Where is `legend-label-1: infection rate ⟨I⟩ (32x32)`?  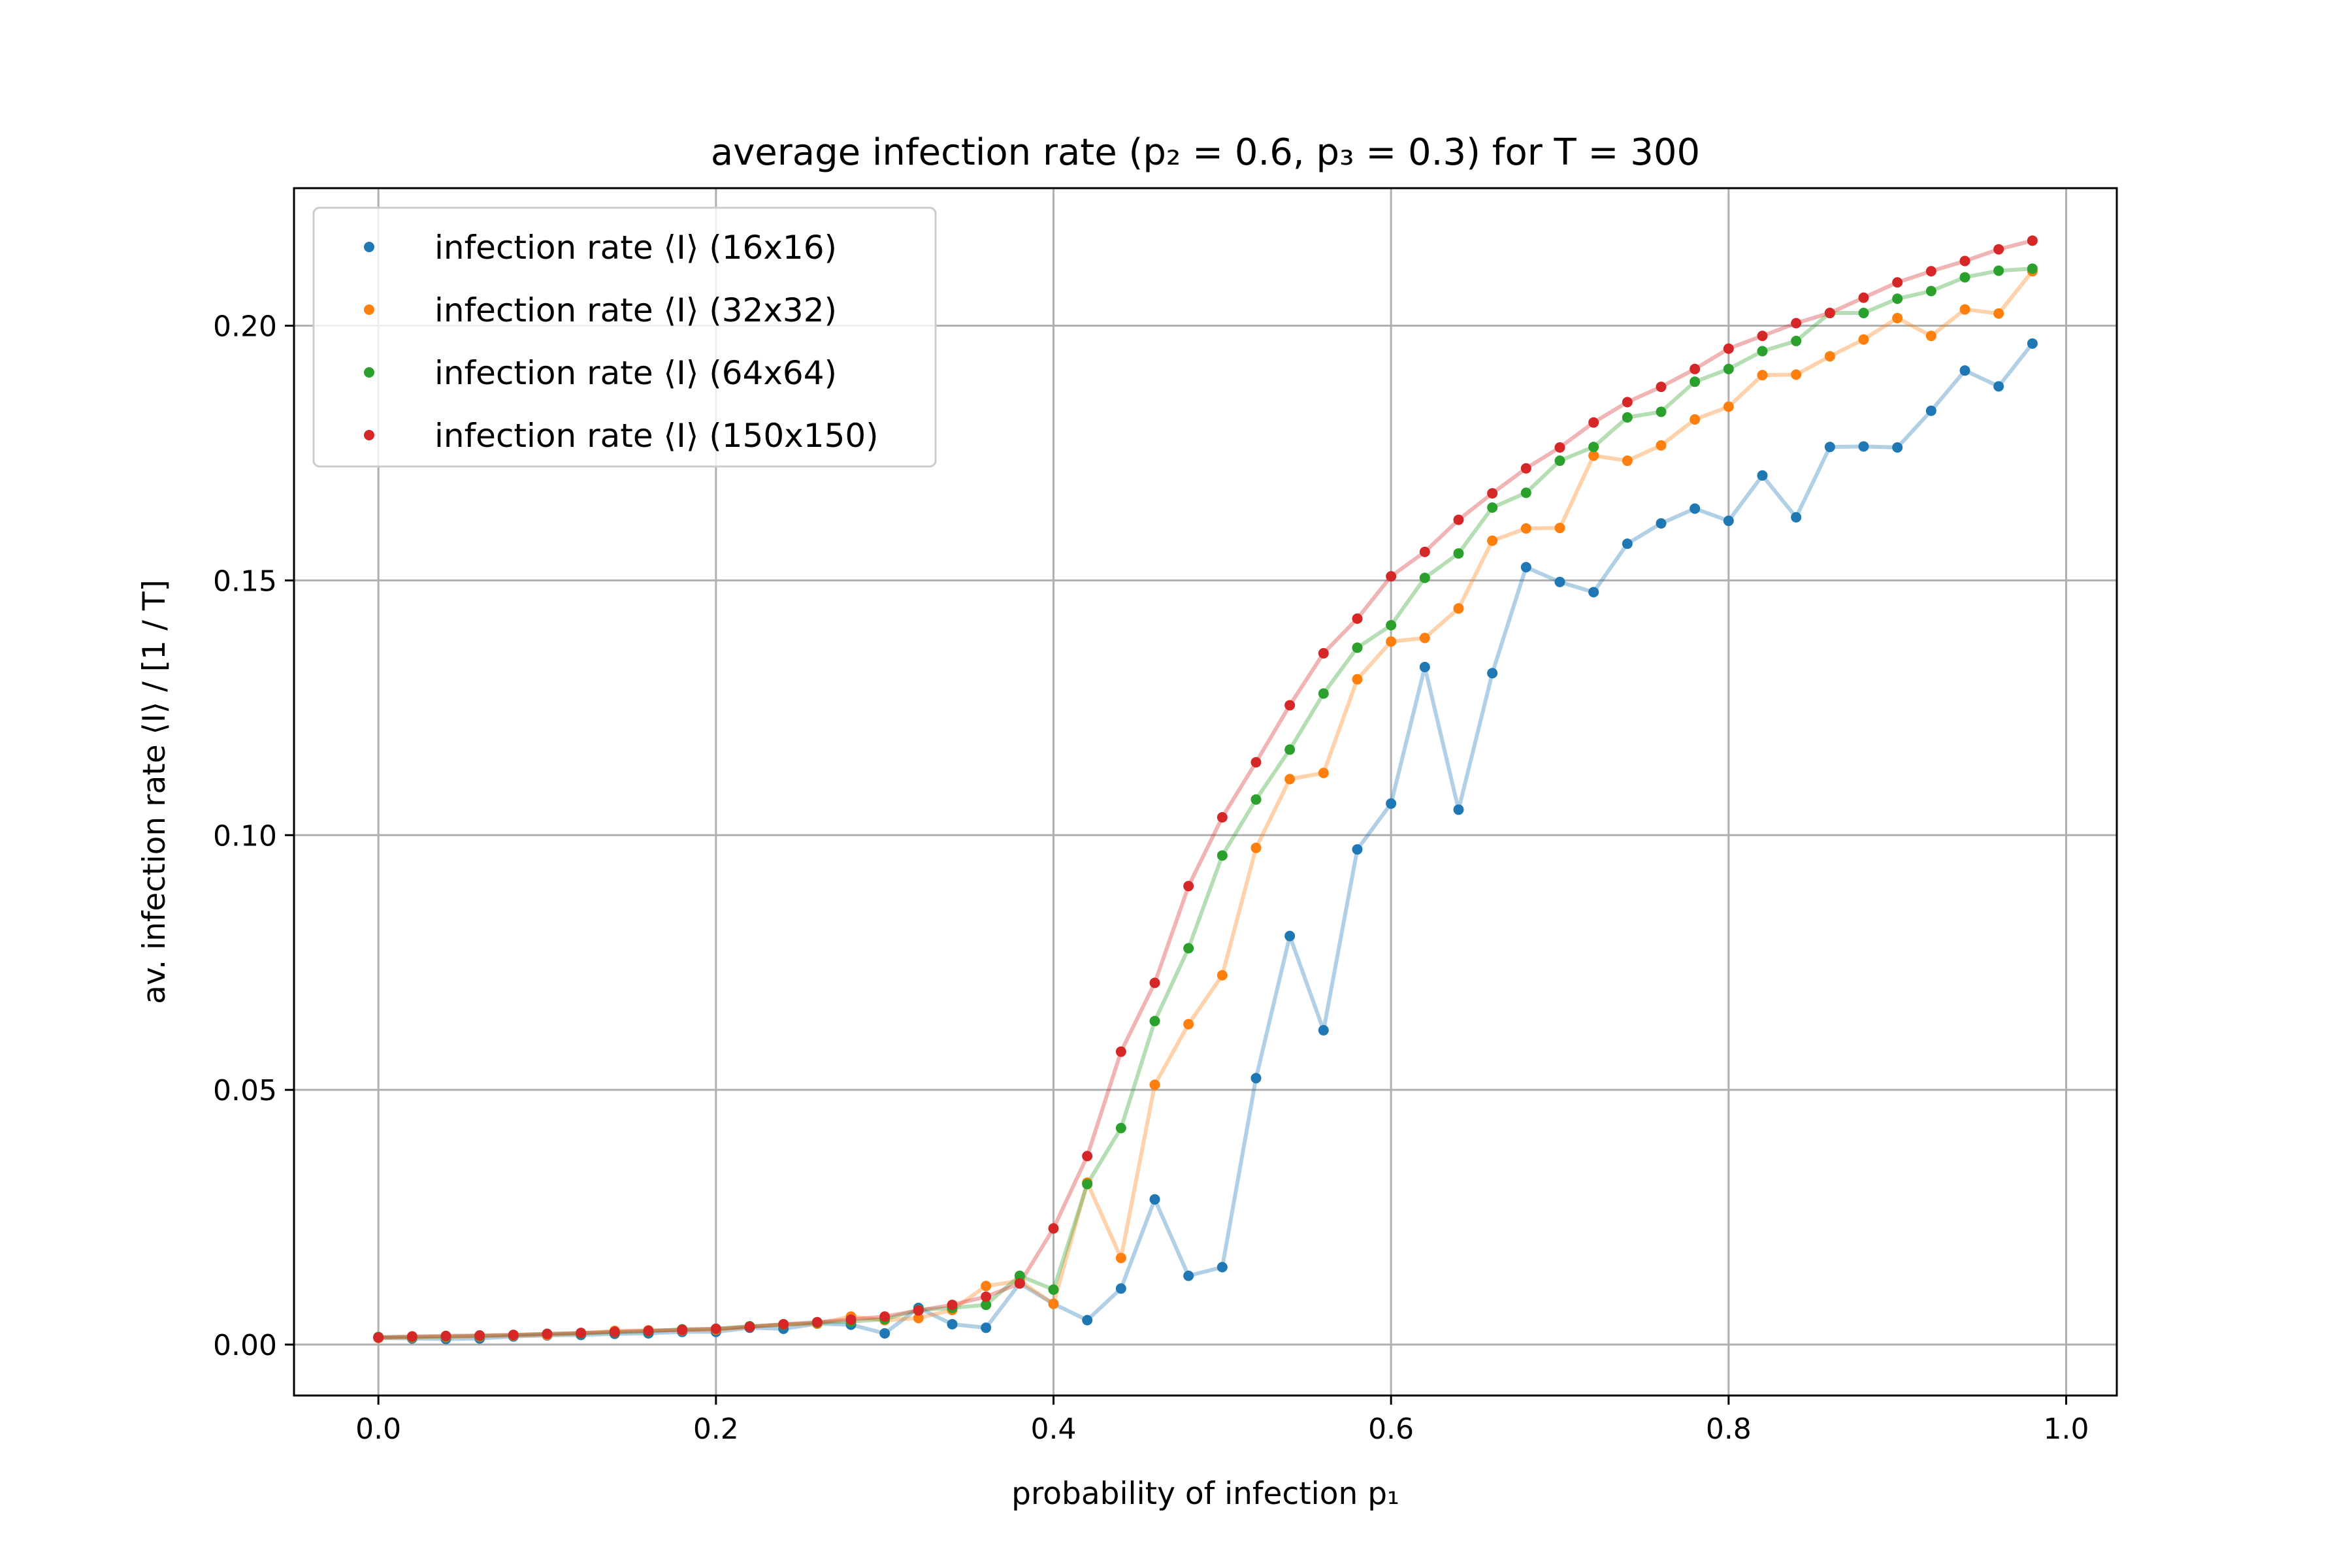
legend-label-1: infection rate ⟨I⟩ (32x32) is located at coordinates (635, 310).